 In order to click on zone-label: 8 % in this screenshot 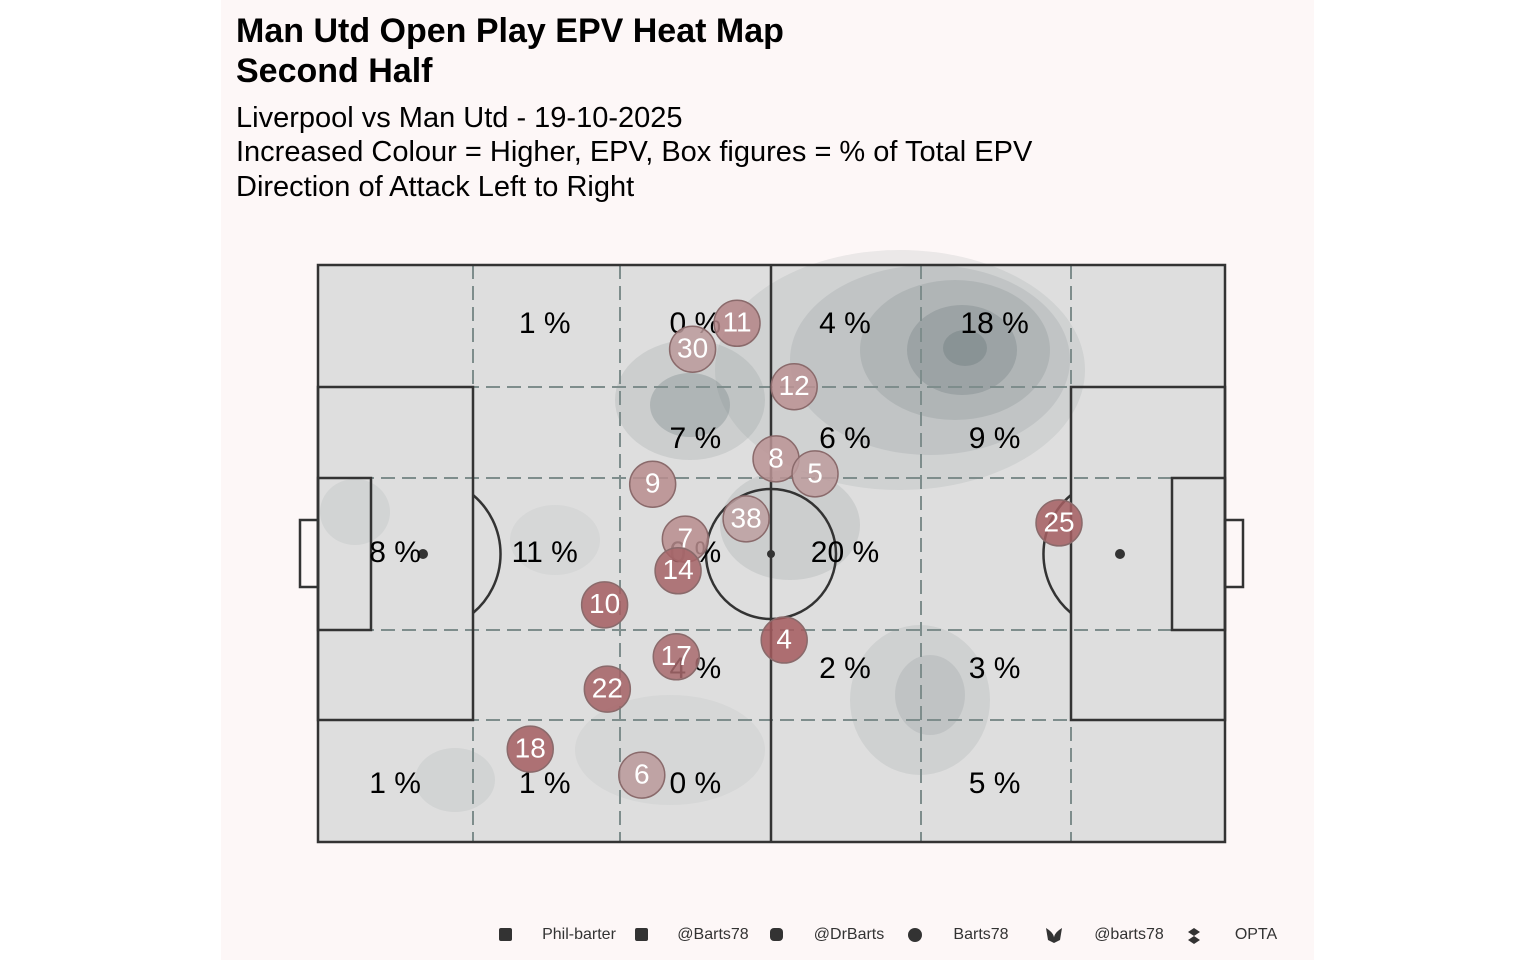, I will do `click(395, 552)`.